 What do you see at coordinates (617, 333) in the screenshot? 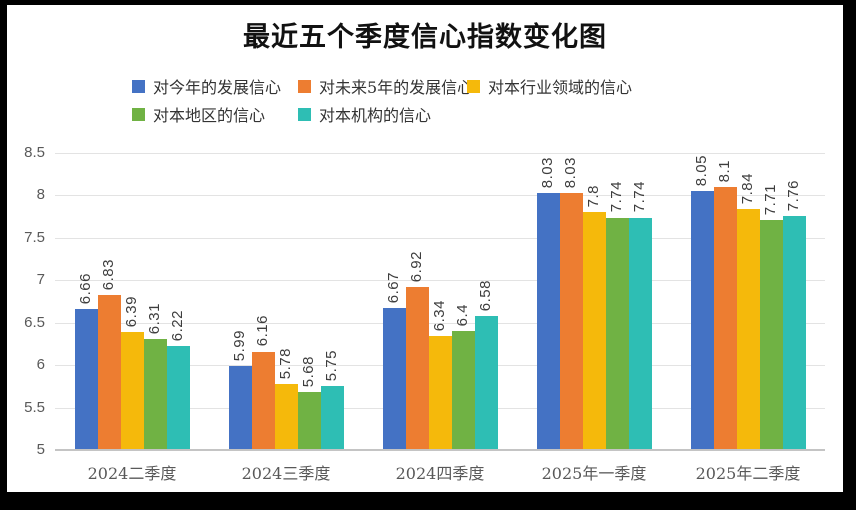
I see `bar-series3-cat3` at bounding box center [617, 333].